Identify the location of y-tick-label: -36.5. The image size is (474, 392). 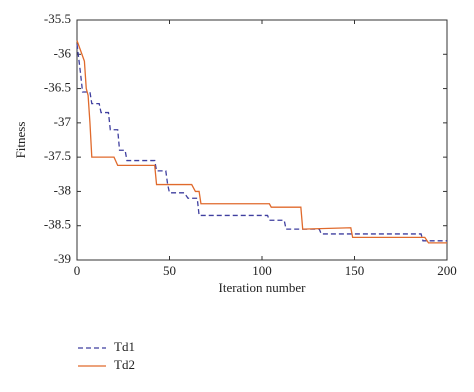
(57, 87).